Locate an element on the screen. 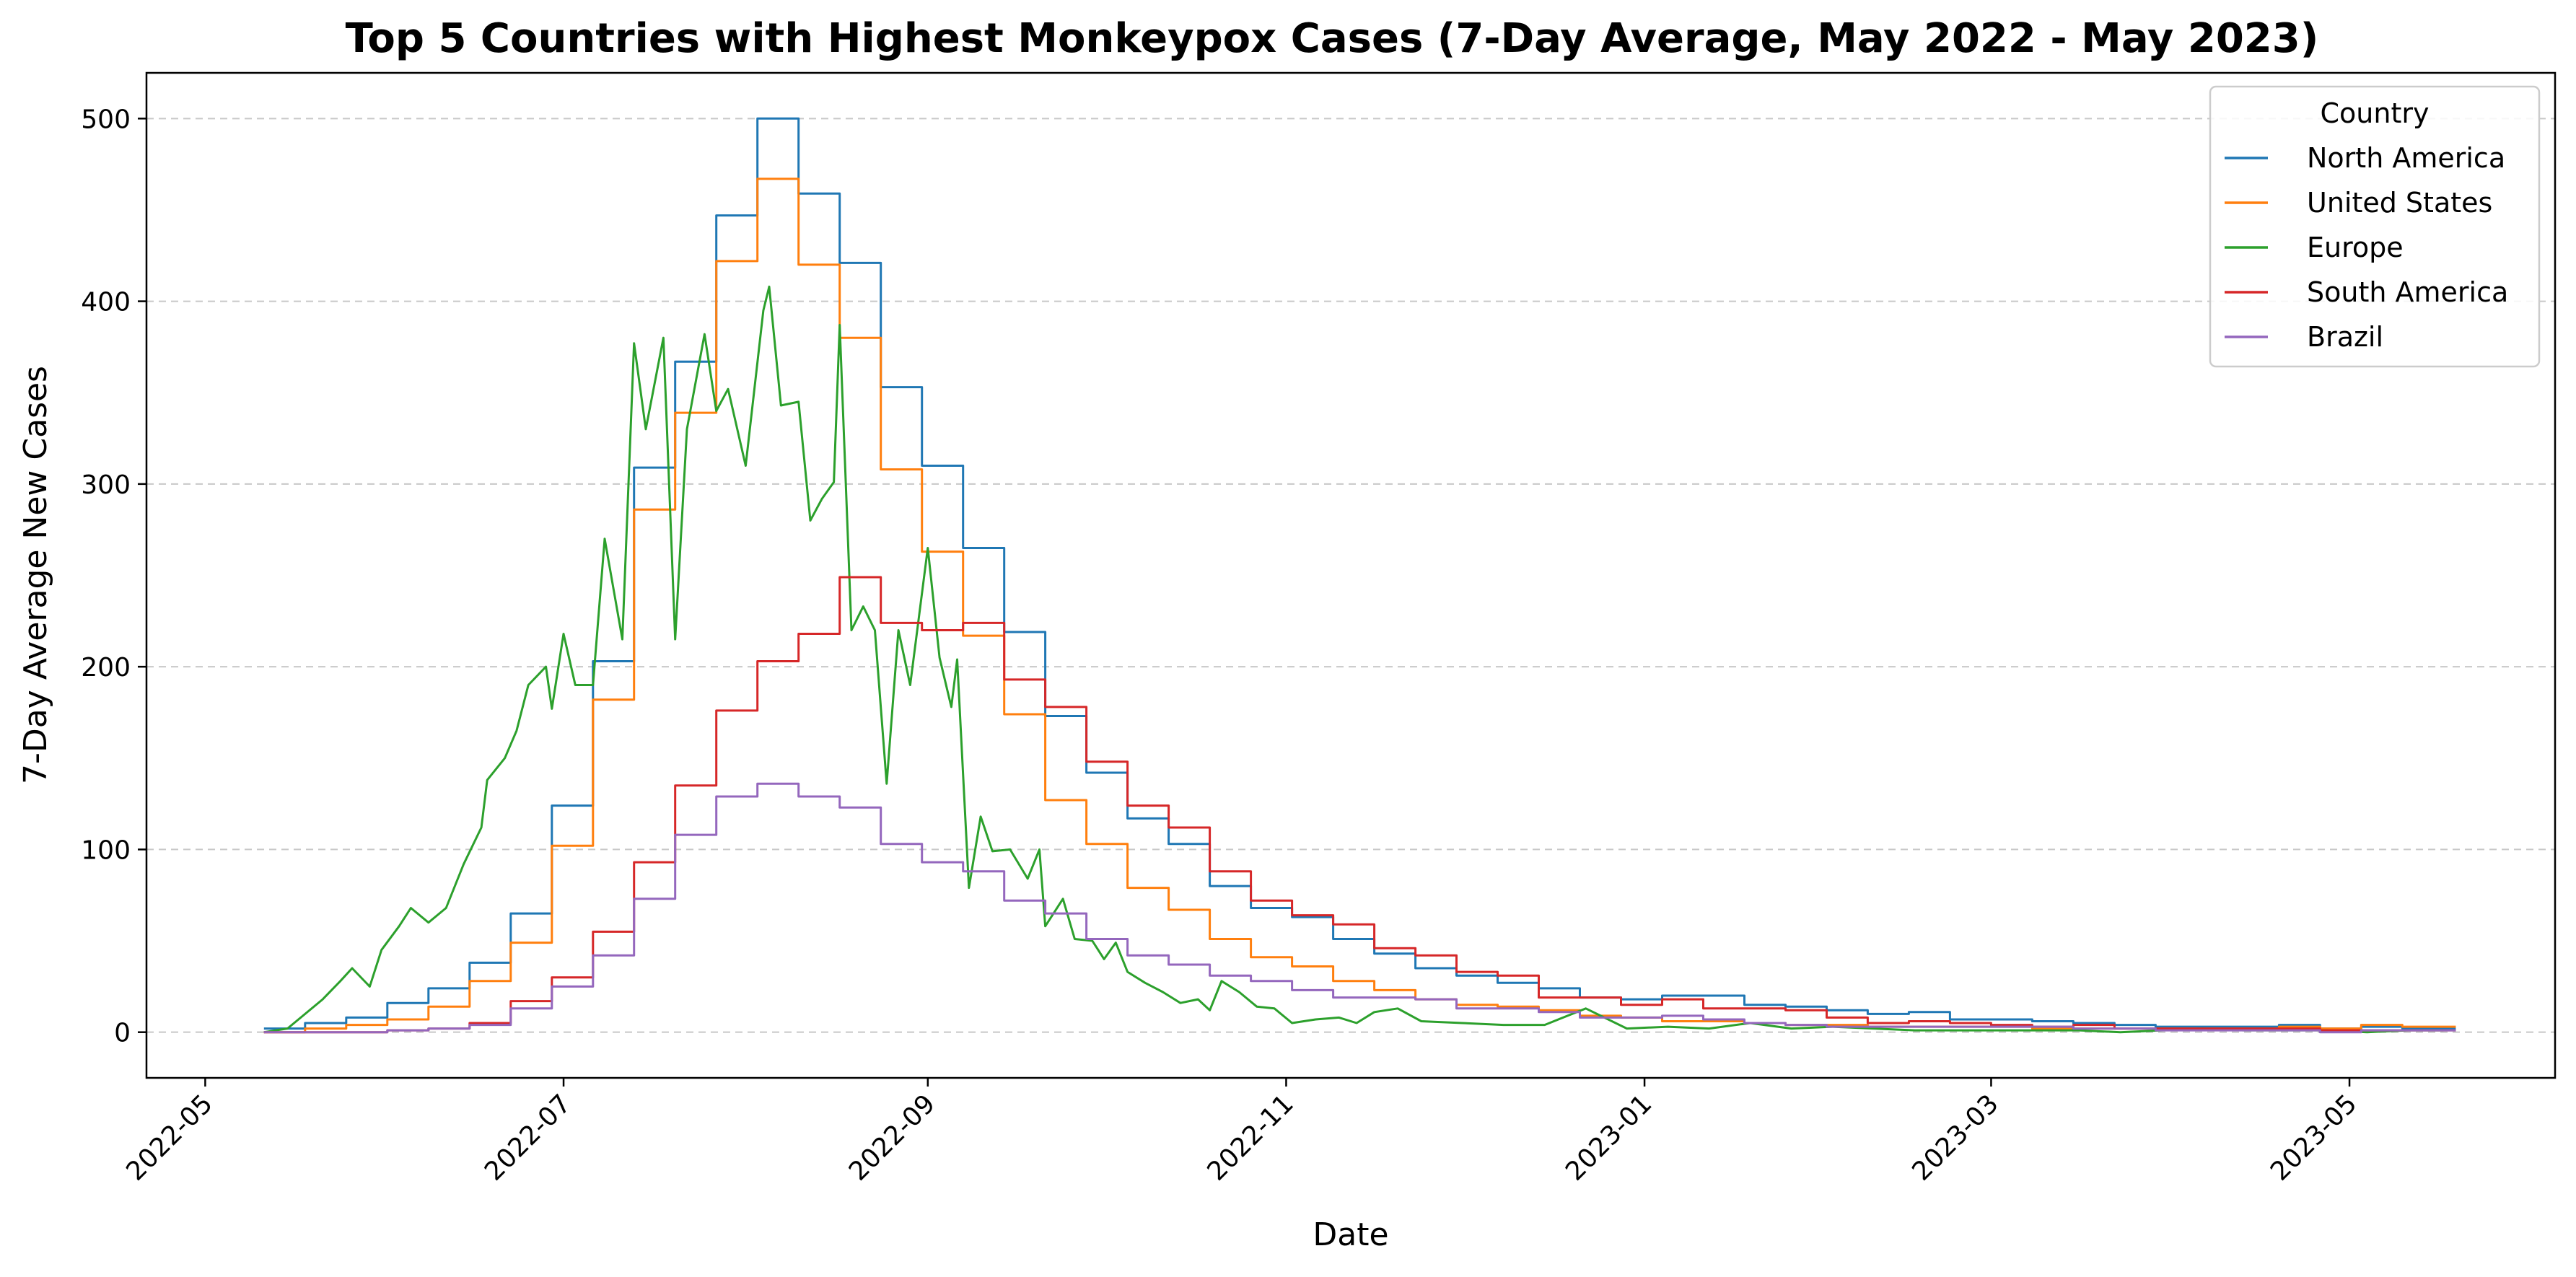 This screenshot has width=2576, height=1277. x-axis-label: Date is located at coordinates (1350, 1235).